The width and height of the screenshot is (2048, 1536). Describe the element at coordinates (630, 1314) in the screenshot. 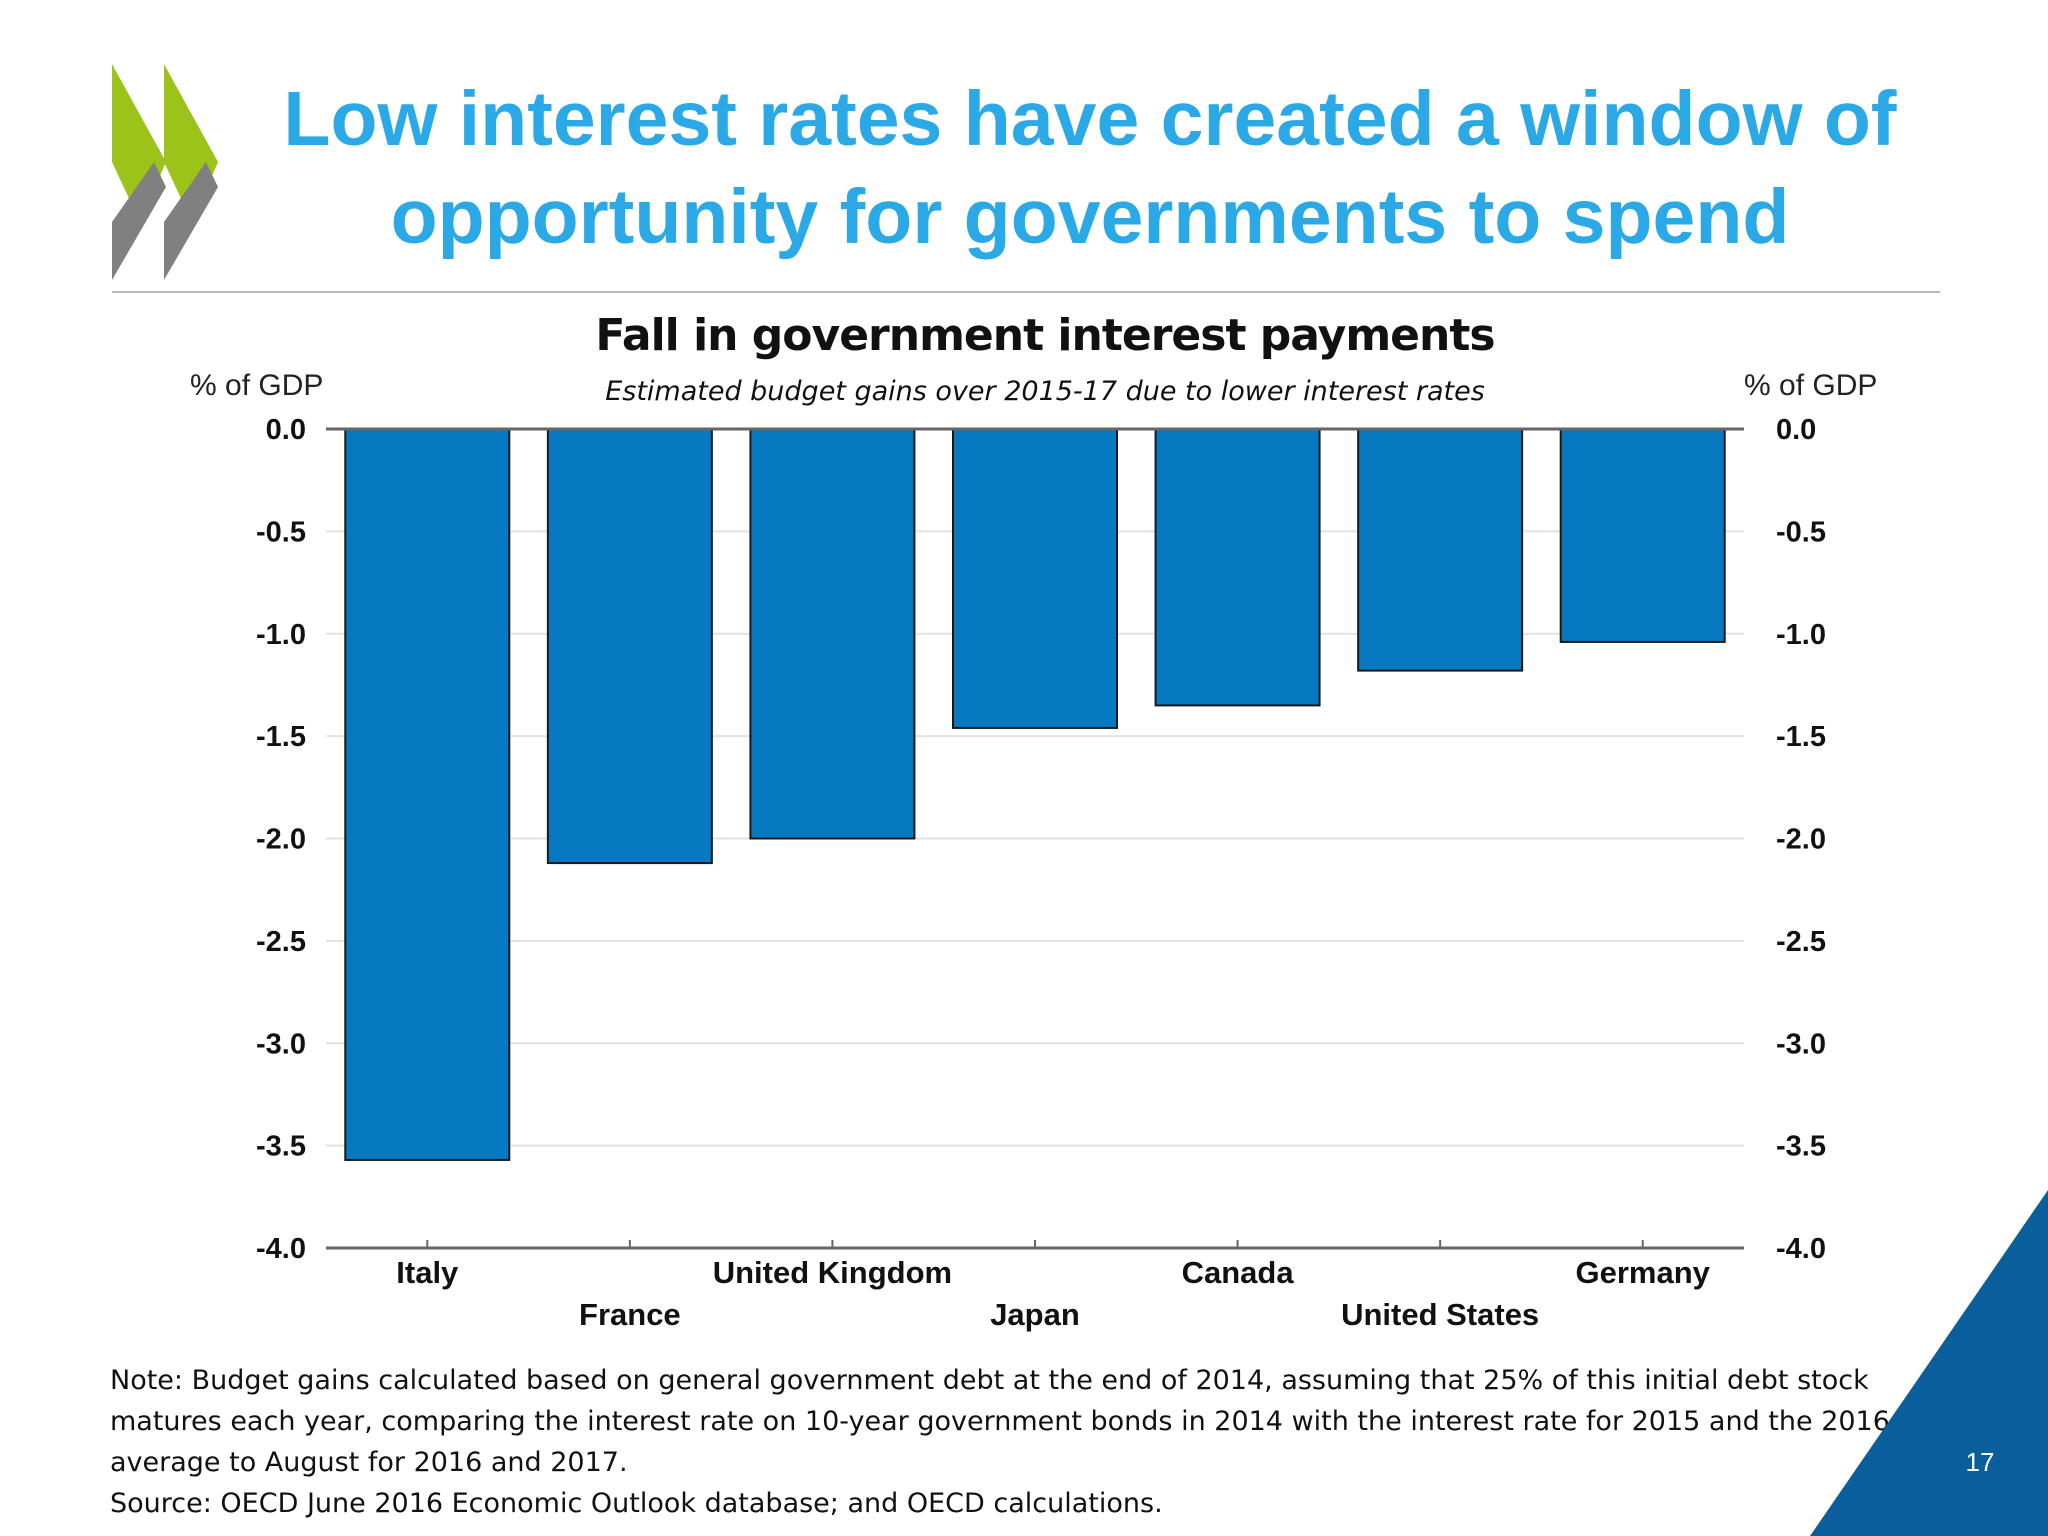

I see `x-category-label: France` at that location.